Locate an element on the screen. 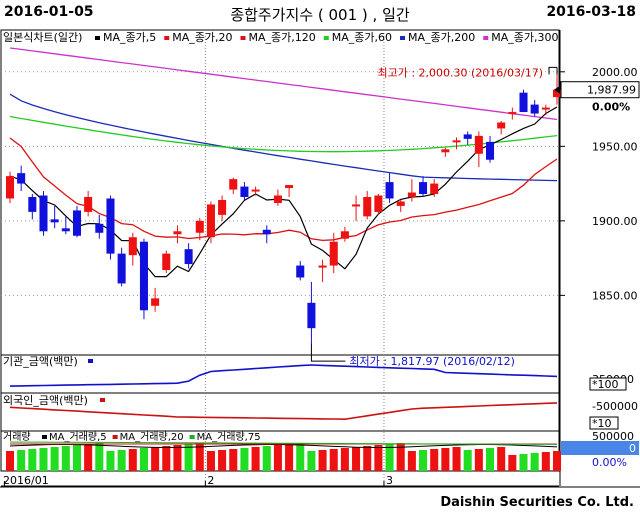  start-date: 2016-01-05 is located at coordinates (49, 12).